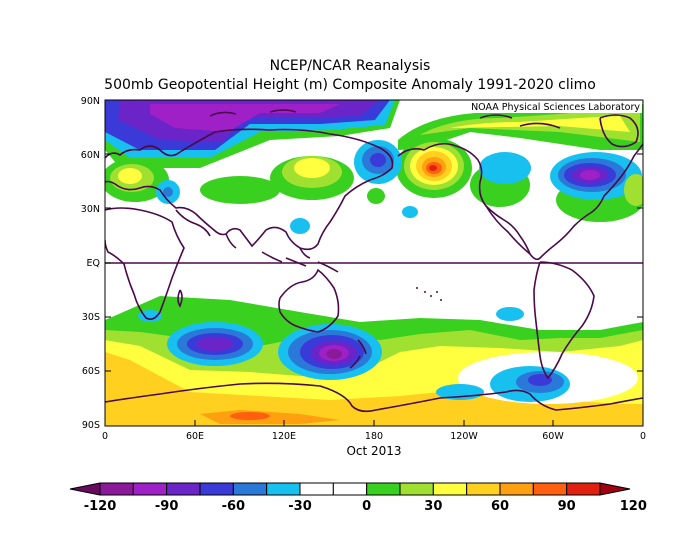 Image resolution: width=700 pixels, height=542 pixels. What do you see at coordinates (234, 506) in the screenshot?
I see `colorbar-label: -60` at bounding box center [234, 506].